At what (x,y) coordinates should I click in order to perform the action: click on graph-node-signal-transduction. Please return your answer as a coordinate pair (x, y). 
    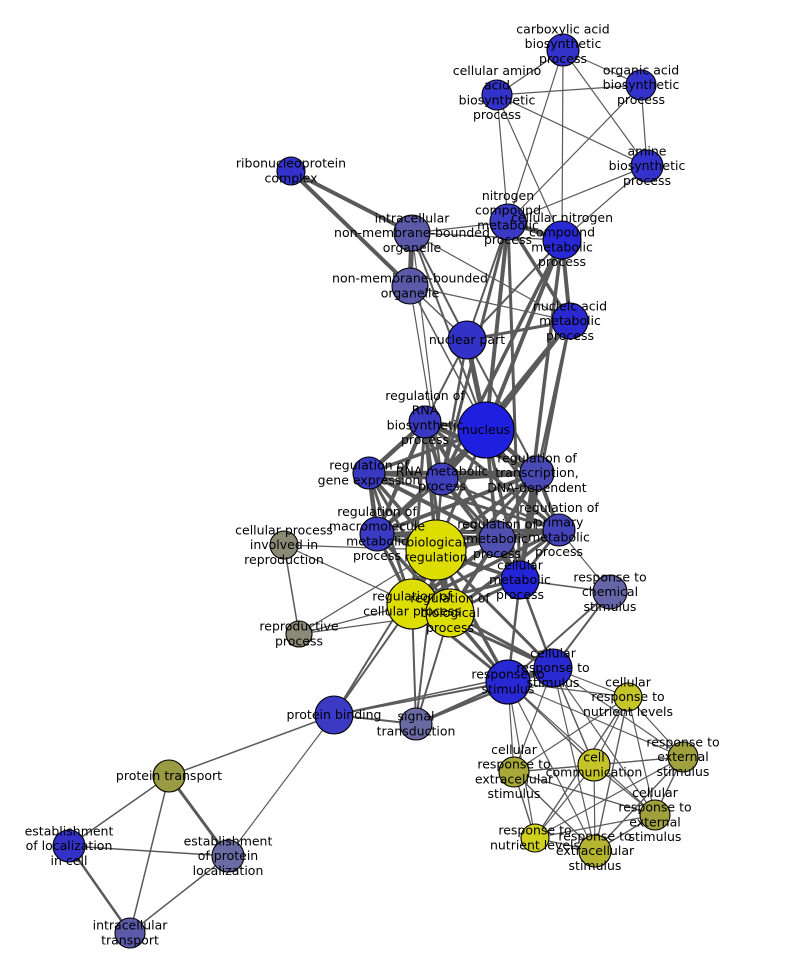
    Looking at the image, I should click on (416, 724).